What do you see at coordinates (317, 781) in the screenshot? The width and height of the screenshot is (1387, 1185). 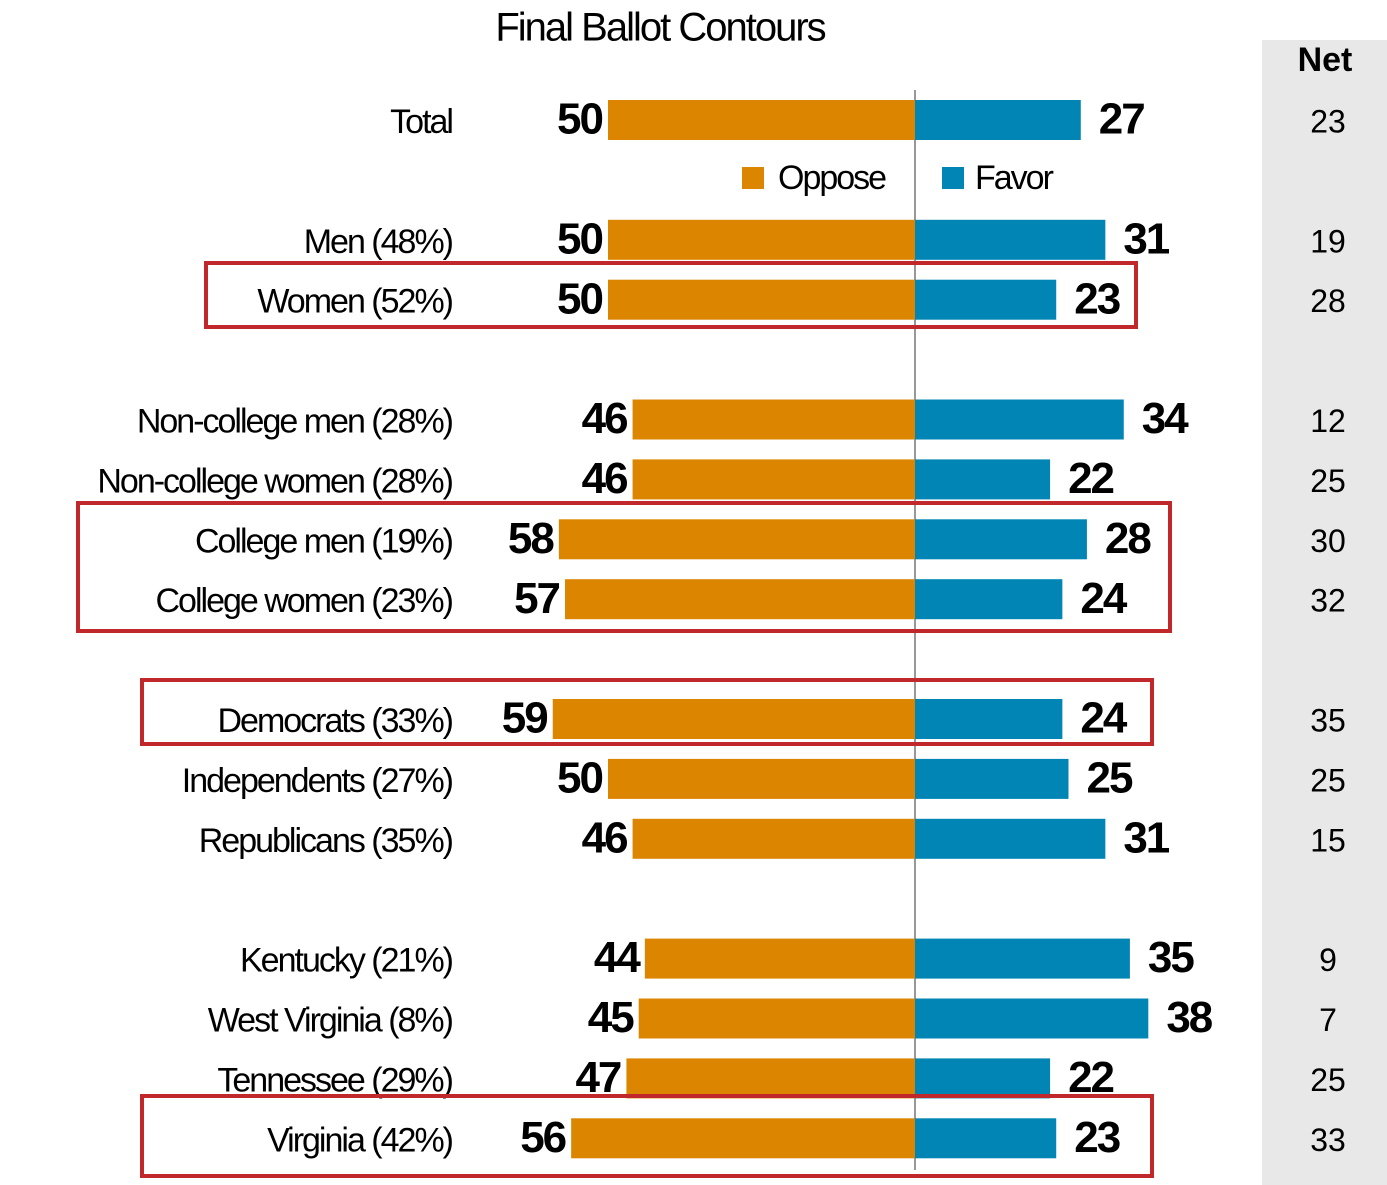 I see `category-label: Independents (27%)` at bounding box center [317, 781].